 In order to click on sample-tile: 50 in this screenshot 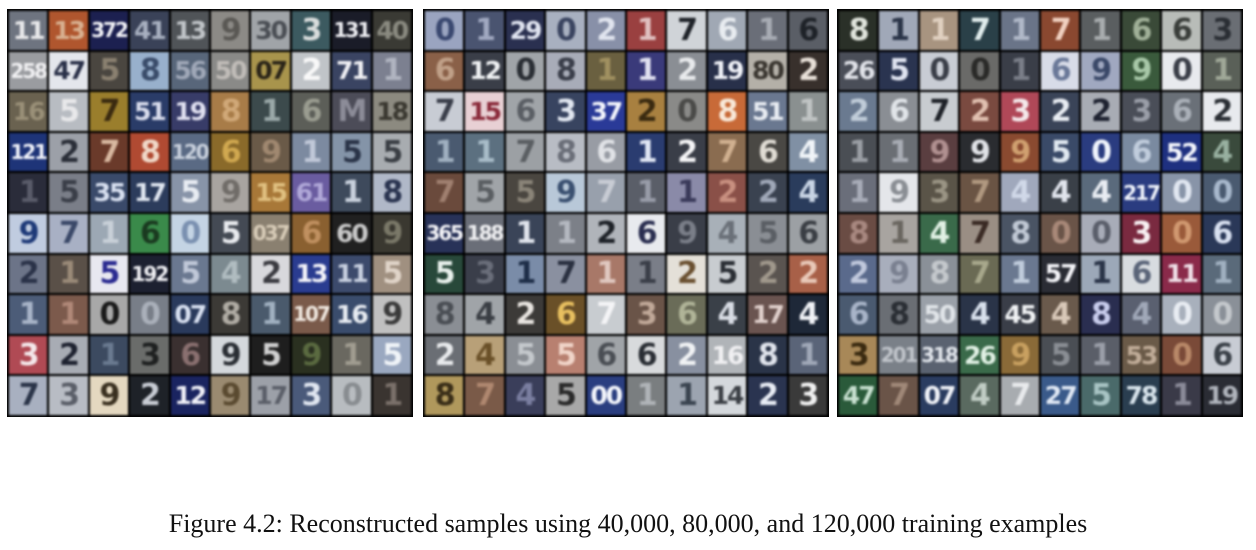, I will do `click(230, 71)`.